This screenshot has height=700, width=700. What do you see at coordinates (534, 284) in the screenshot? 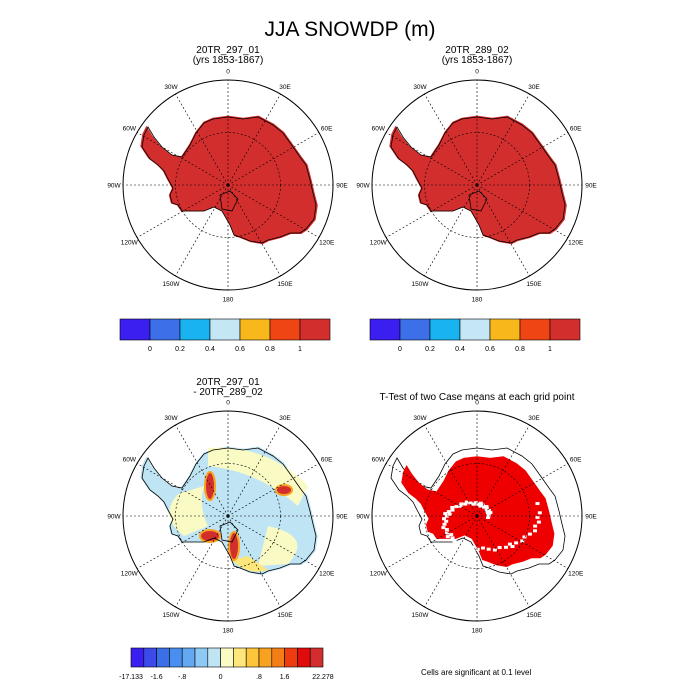
I see `longitude-label: 150E` at bounding box center [534, 284].